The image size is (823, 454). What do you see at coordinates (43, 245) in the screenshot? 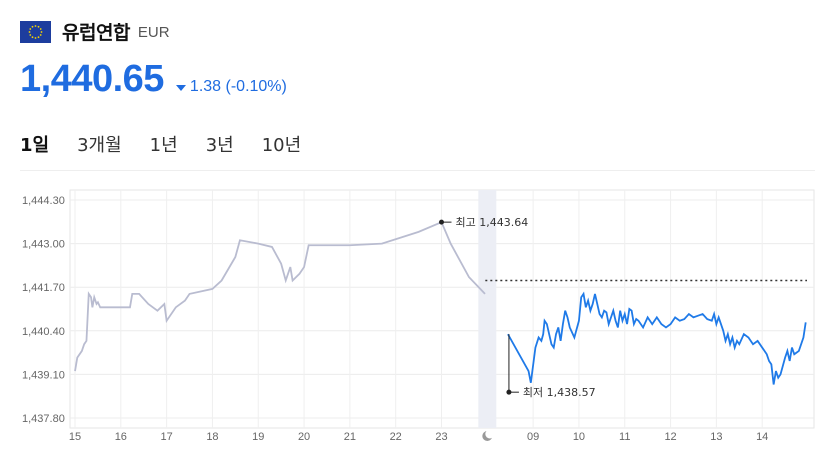
I see `y-tick-label: 1,443.00` at bounding box center [43, 245].